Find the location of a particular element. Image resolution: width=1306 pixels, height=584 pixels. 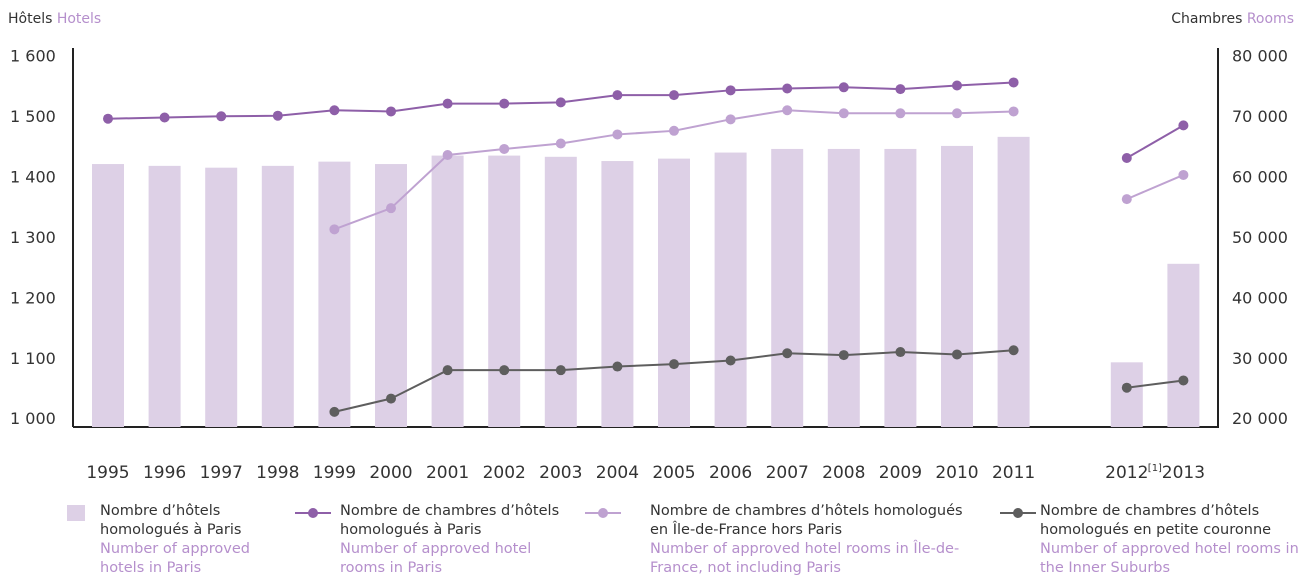

y2-axis-label: Chambres Rooms is located at coordinates (1232, 19).